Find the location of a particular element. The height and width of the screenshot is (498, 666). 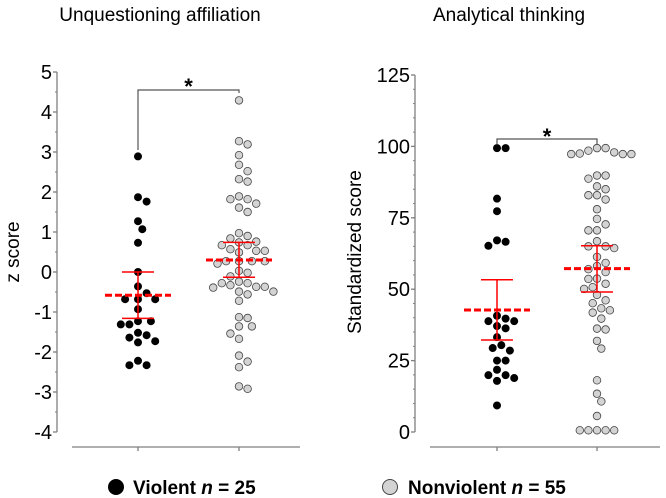

legend-nonviolent-label: Nonviolent n = 55 is located at coordinates (487, 488).